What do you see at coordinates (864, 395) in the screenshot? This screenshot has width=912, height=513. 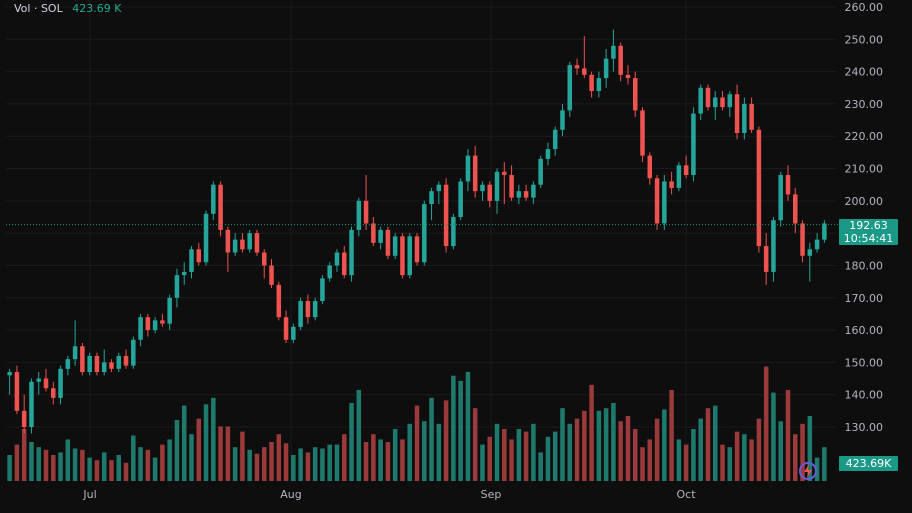 I see `price-tick-label: 140.00` at bounding box center [864, 395].